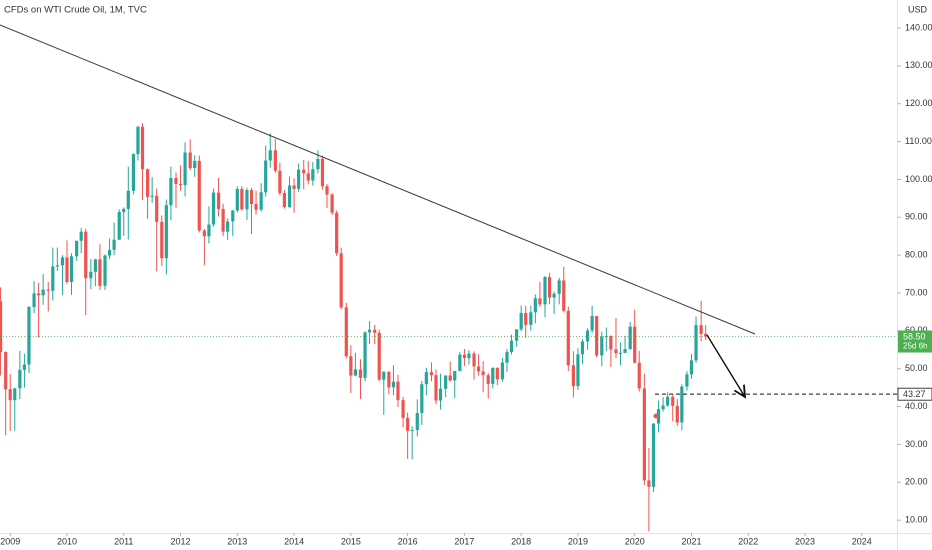 The image size is (932, 550). Describe the element at coordinates (914, 336) in the screenshot. I see `last-price-label: 58.50` at that location.